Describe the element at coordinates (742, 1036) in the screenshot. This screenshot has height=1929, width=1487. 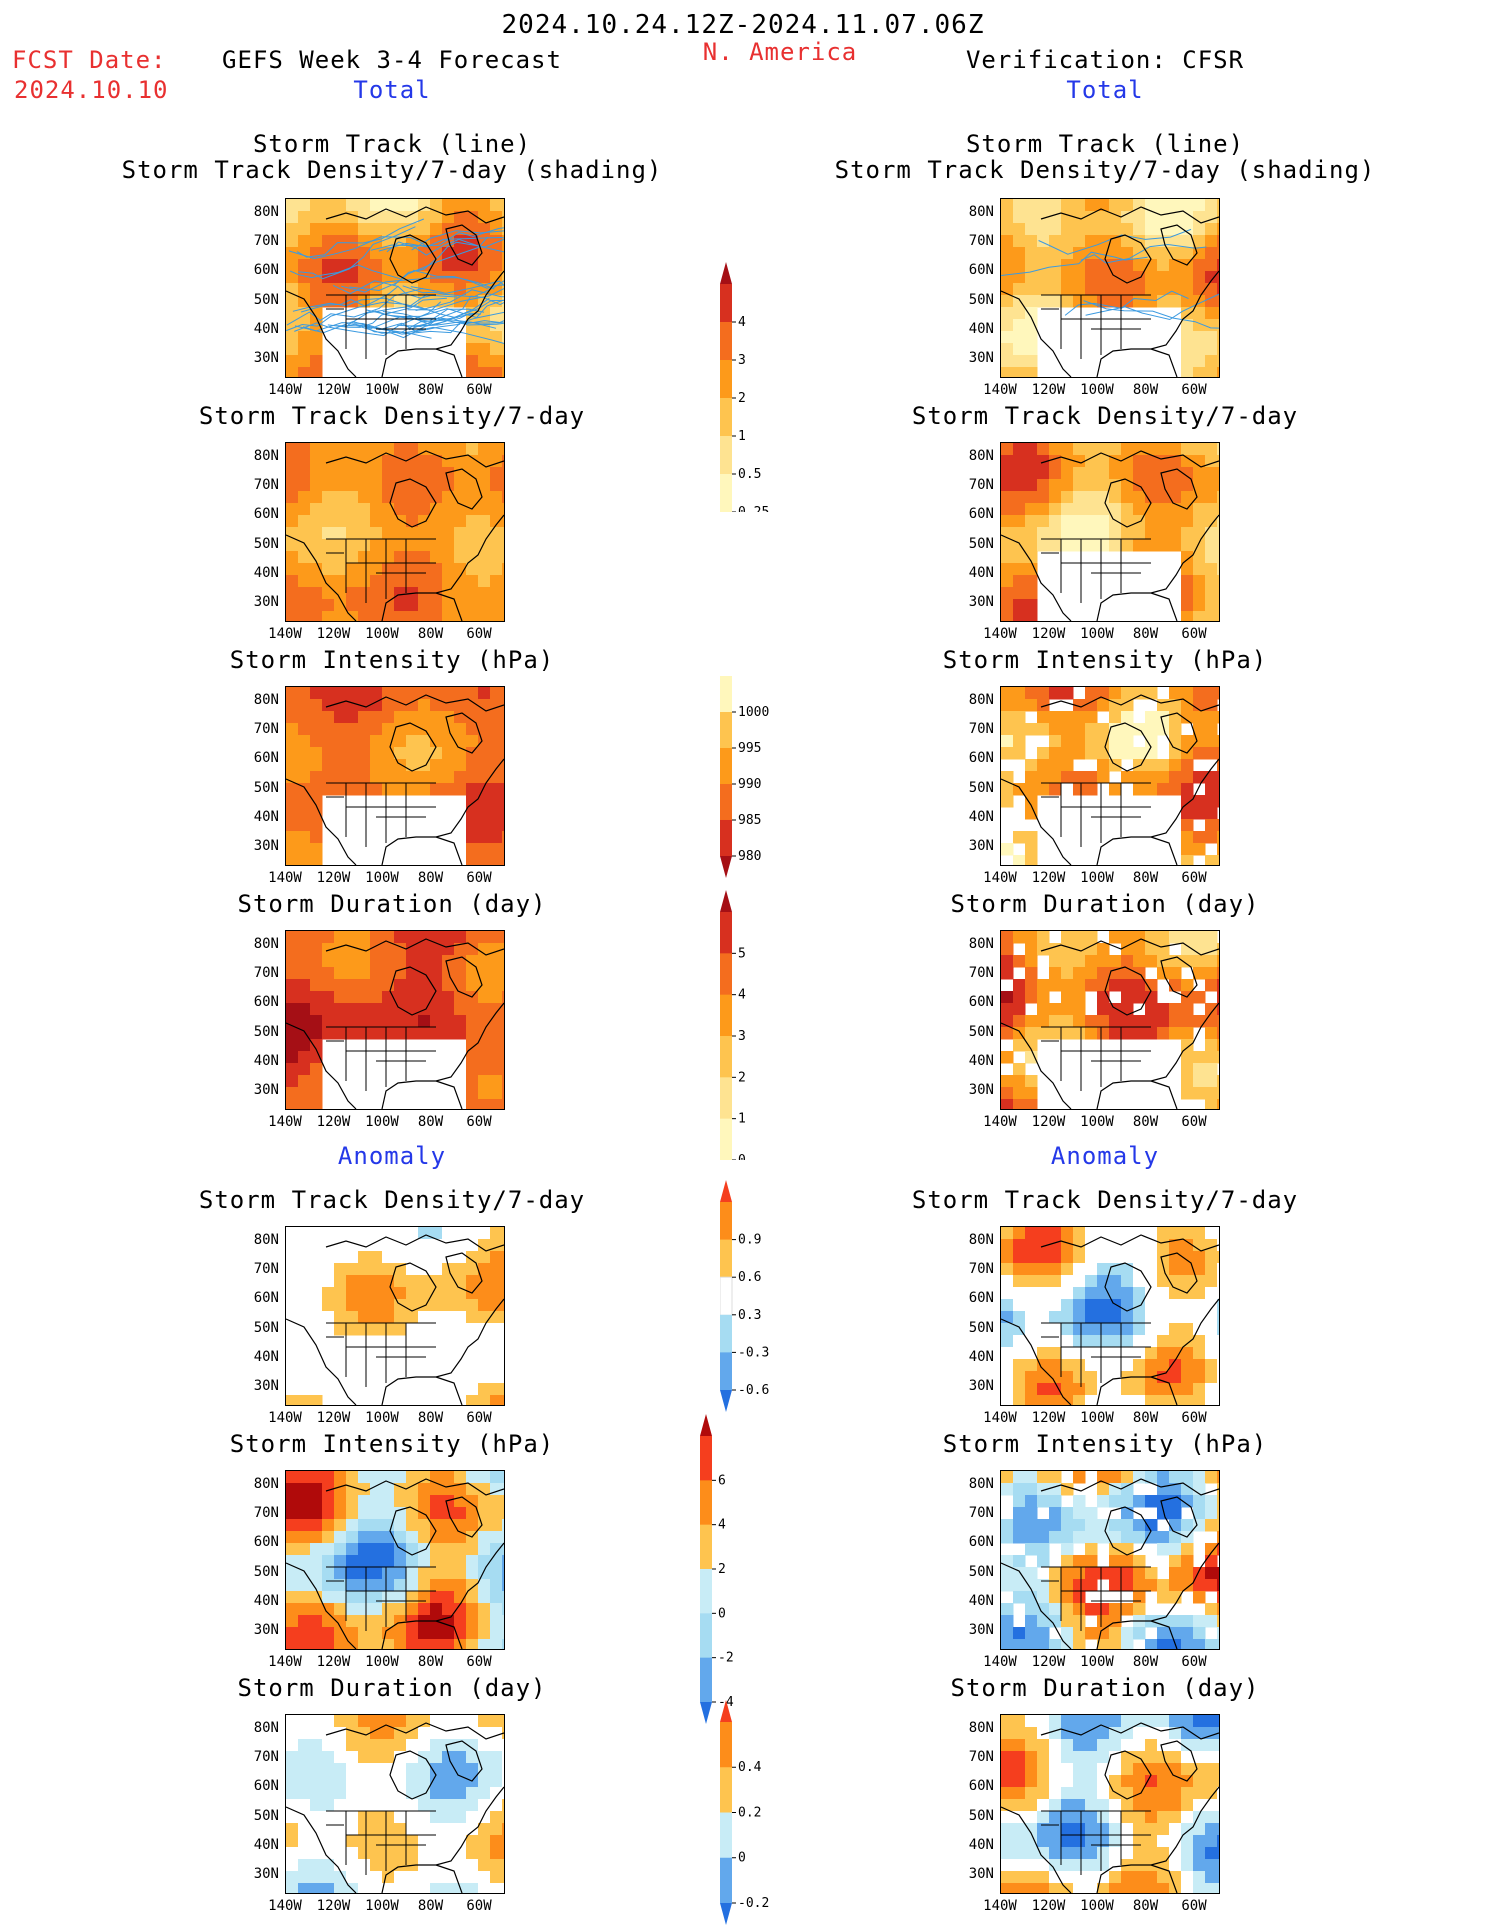
I see `colorbar-label: 3` at that location.